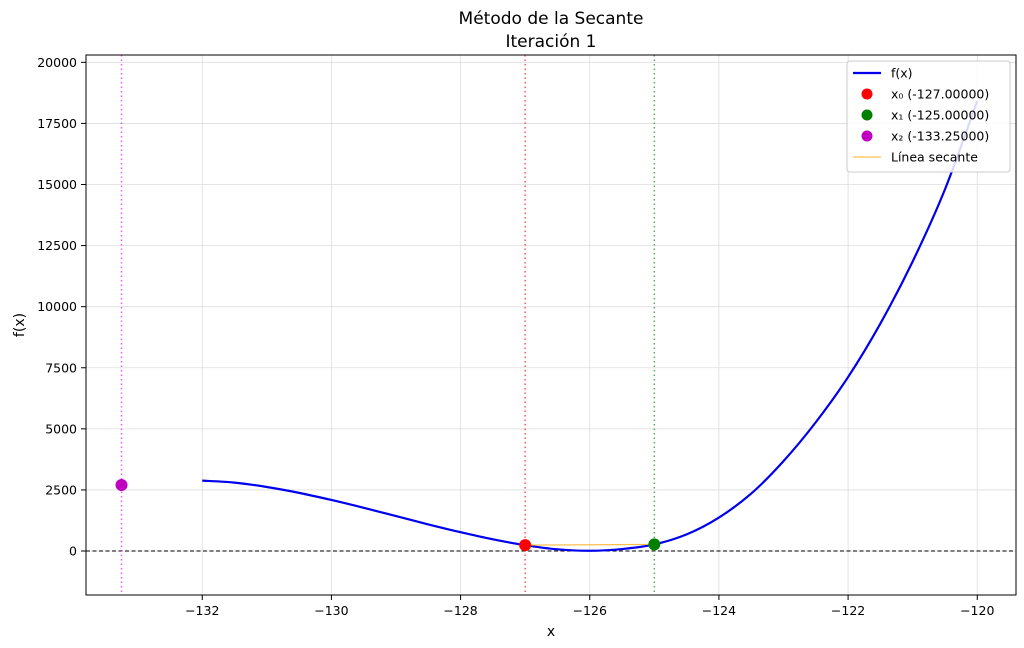 This screenshot has height=648, width=1024. What do you see at coordinates (61, 489) in the screenshot?
I see `y-tick-label: 2500` at bounding box center [61, 489].